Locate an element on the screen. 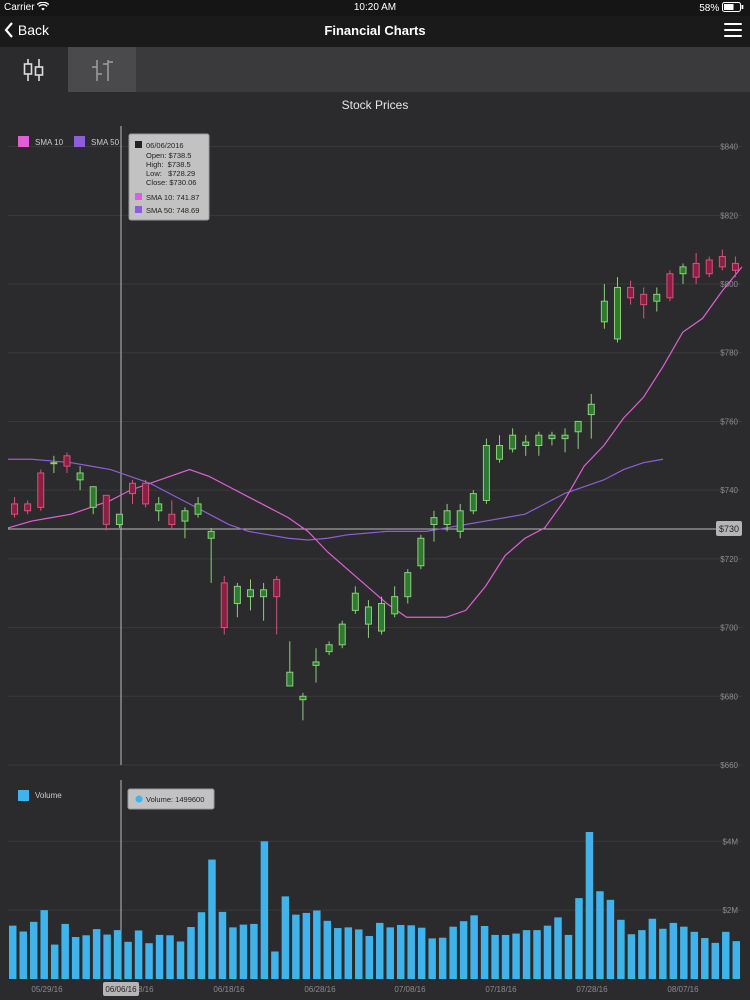 This screenshot has width=750, height=1000. candlestick-icon is located at coordinates (33, 69).